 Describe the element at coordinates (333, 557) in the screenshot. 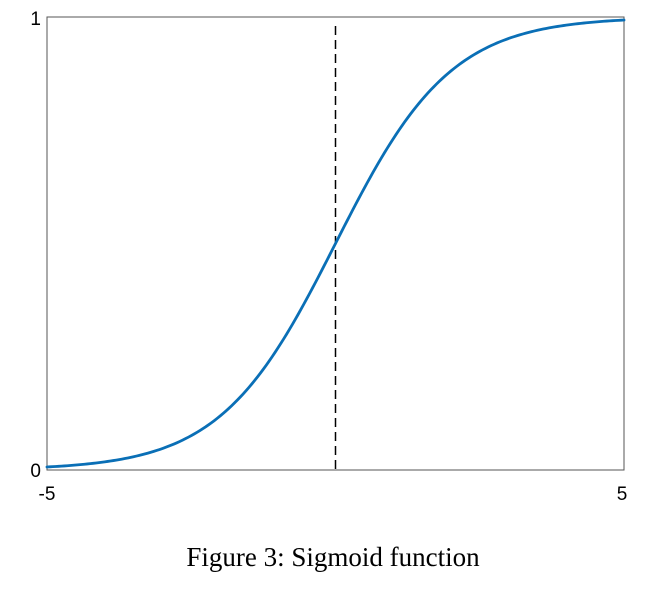

I see `figure-caption: Figure 3: Sigmoid function` at that location.